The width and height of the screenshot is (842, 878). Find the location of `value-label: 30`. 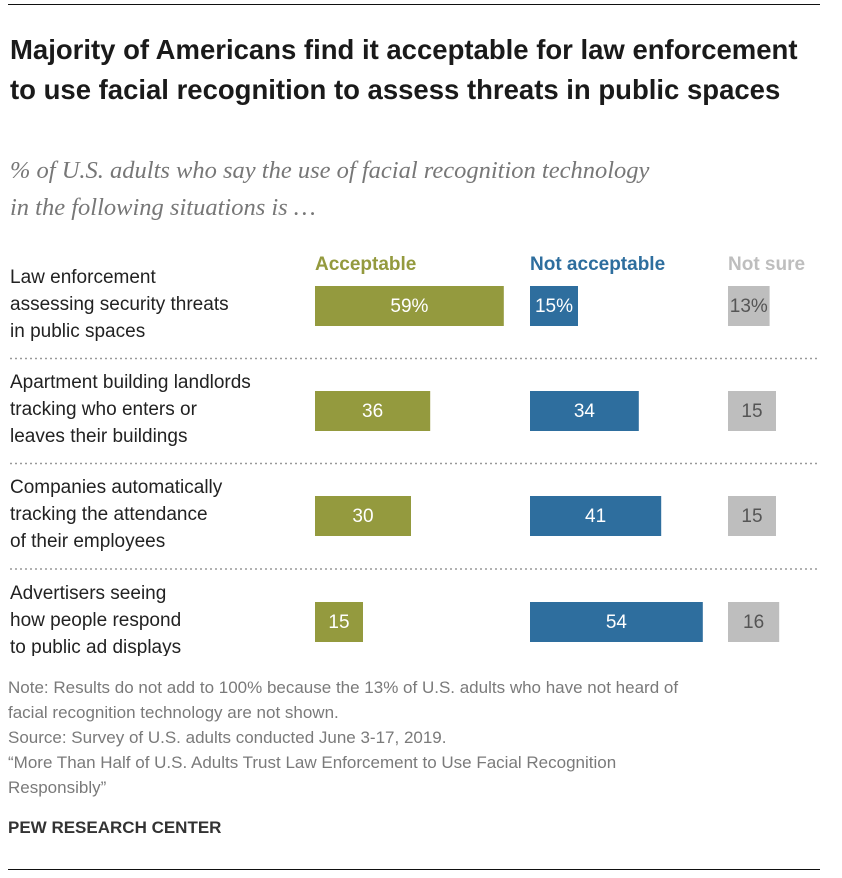

value-label: 30 is located at coordinates (362, 516).